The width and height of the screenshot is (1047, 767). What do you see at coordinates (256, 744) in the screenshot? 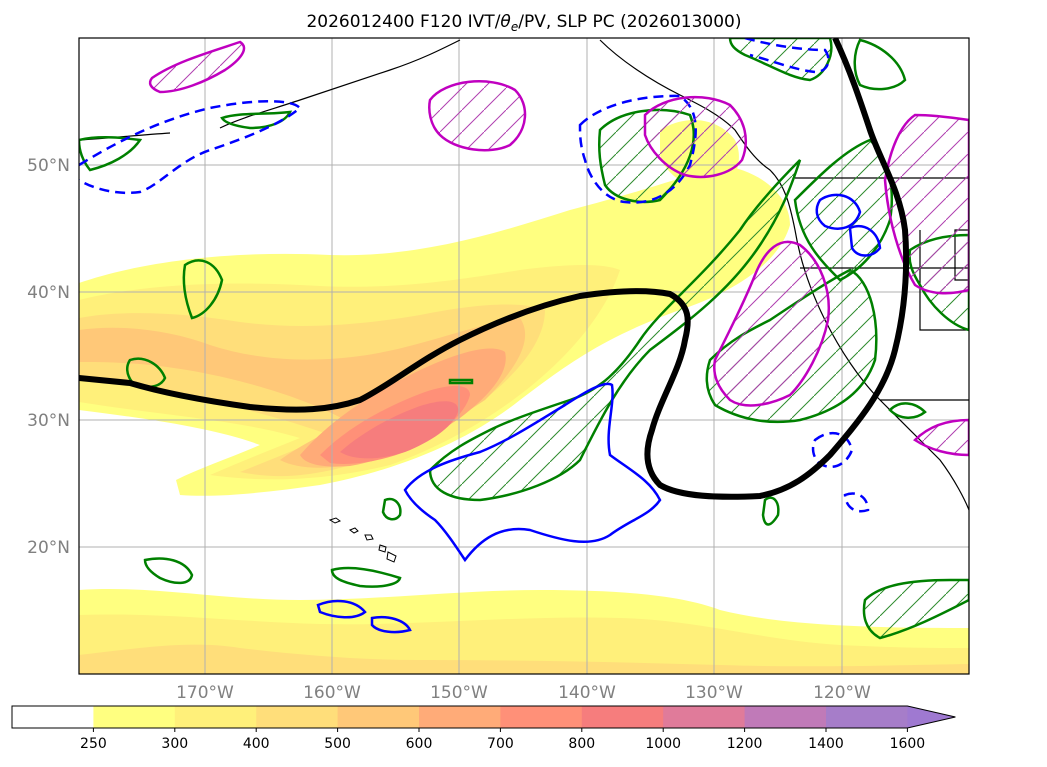
I see `colorbar-tick-label: 400` at bounding box center [256, 744].